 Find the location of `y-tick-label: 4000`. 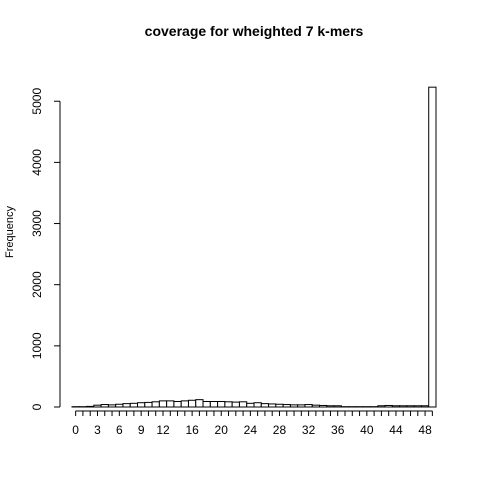

y-tick-label: 4000 is located at coordinates (37, 162).